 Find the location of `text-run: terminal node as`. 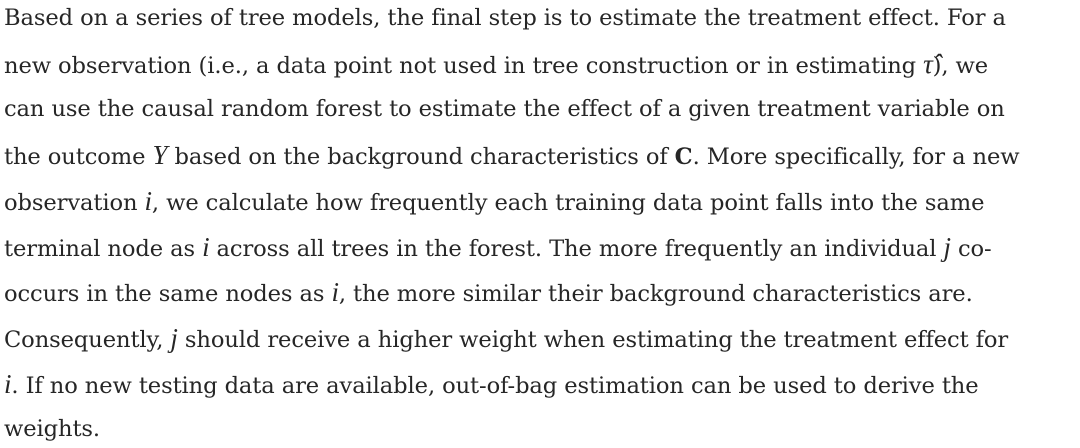

text-run: terminal node as is located at coordinates (103, 248).